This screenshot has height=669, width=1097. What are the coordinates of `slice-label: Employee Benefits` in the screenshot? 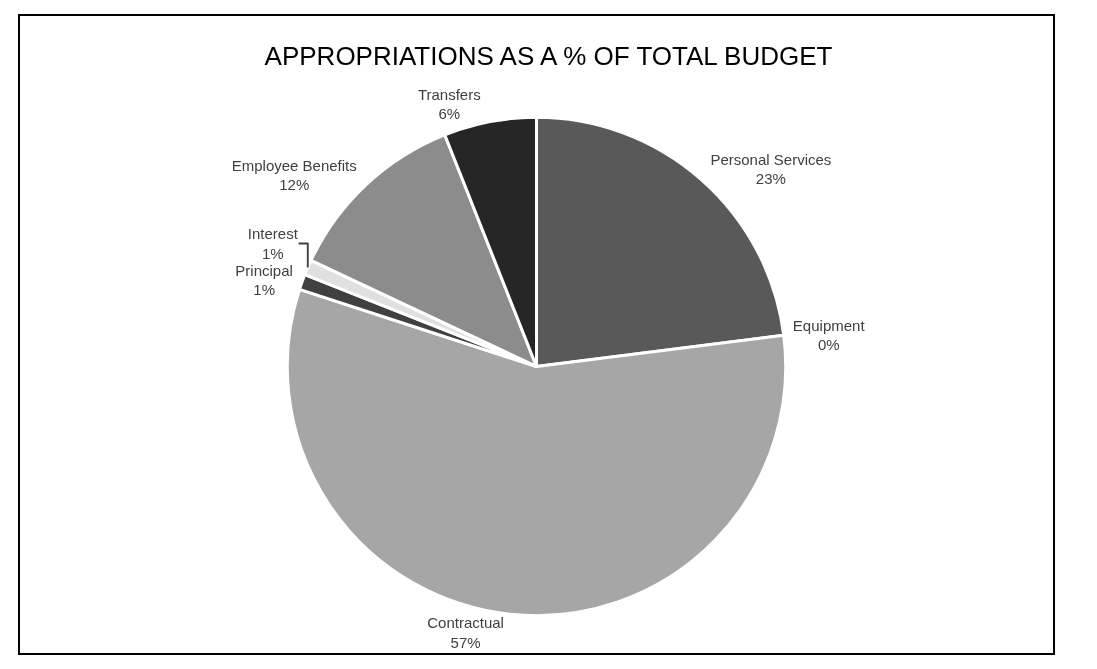 It's located at (294, 165).